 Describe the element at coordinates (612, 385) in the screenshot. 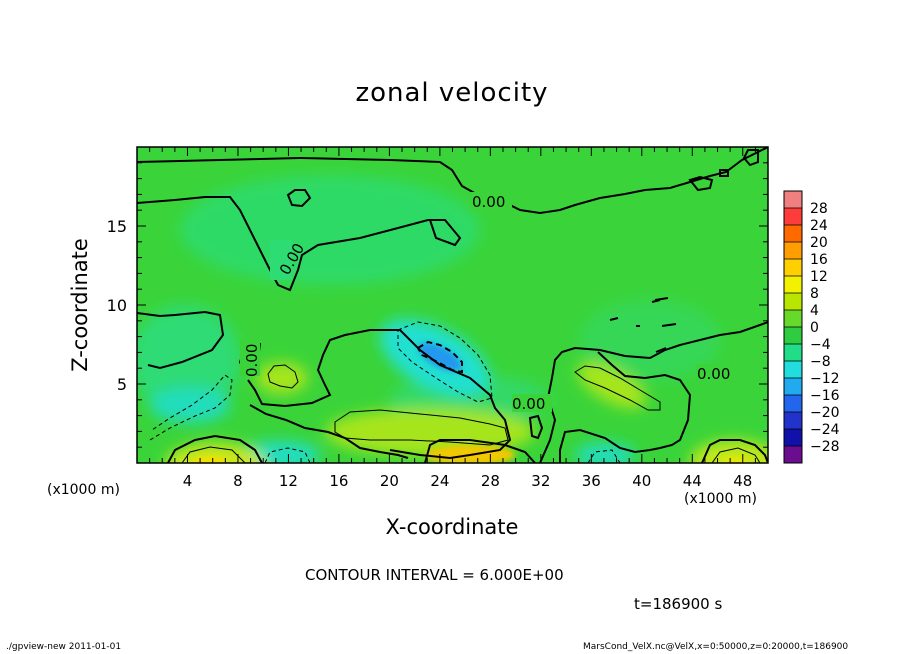

I see `region-pos-right` at that location.